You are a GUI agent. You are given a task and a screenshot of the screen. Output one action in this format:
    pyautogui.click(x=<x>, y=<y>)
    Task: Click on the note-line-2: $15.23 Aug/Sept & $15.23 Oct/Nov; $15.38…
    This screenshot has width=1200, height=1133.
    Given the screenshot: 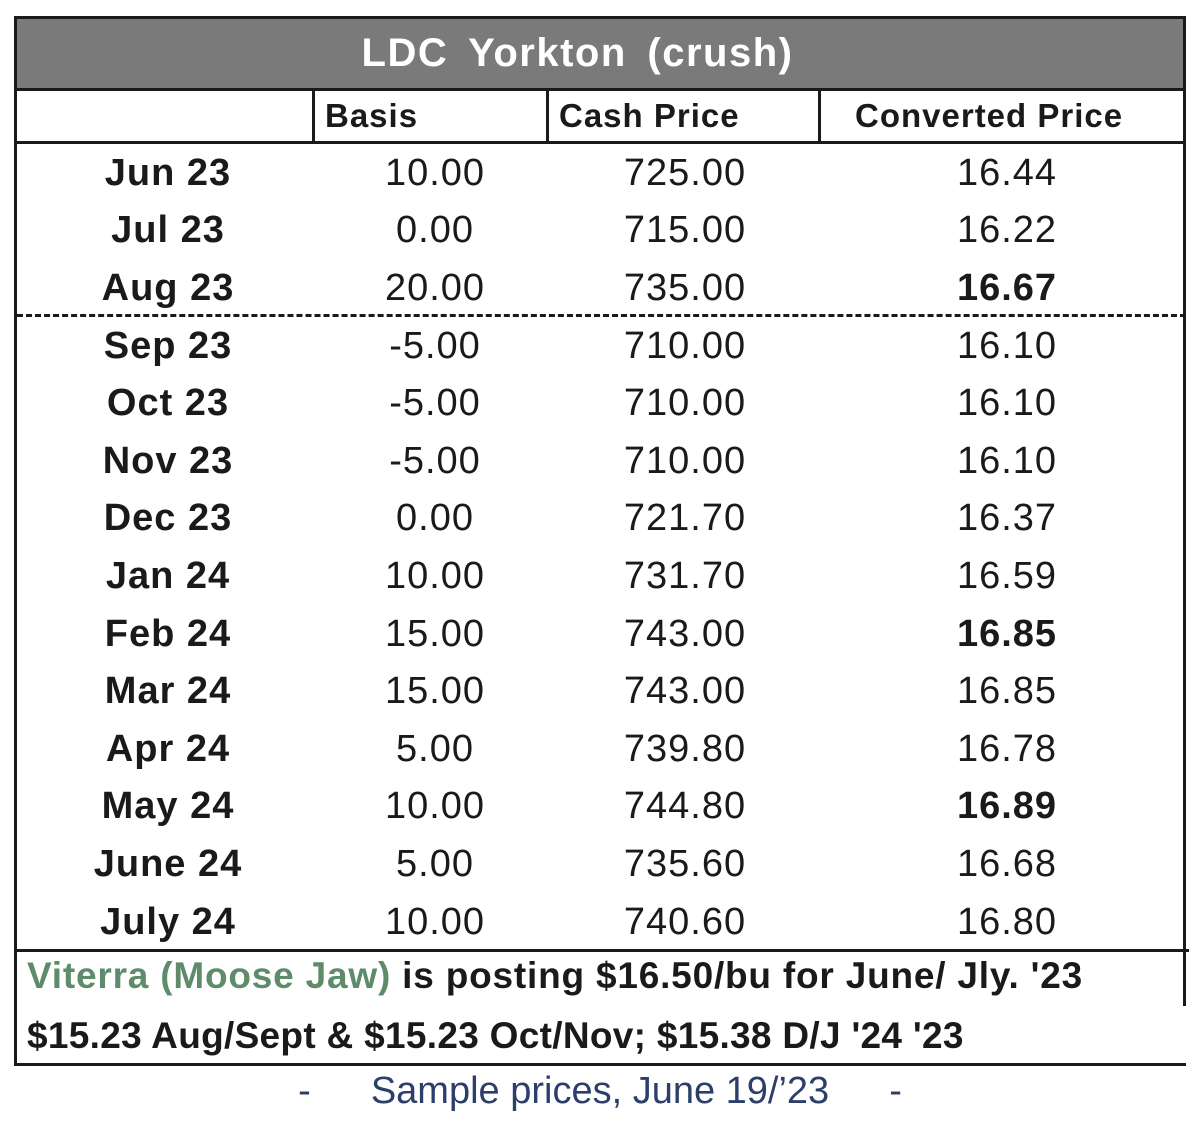 What is the action you would take?
    pyautogui.click(x=495, y=1035)
    